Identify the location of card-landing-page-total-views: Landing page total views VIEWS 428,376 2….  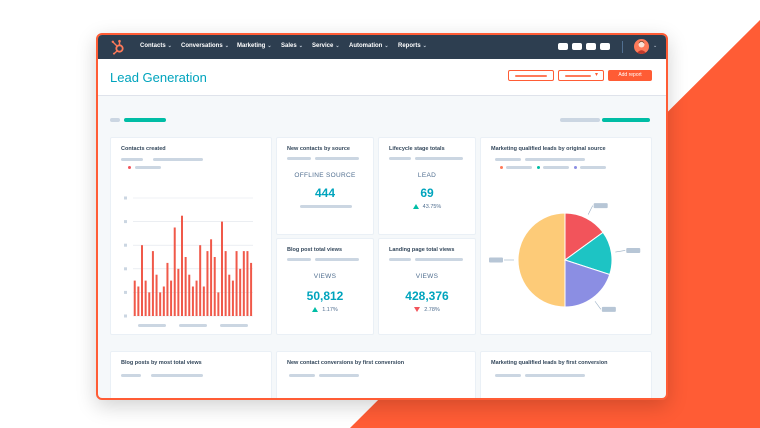
(427, 286).